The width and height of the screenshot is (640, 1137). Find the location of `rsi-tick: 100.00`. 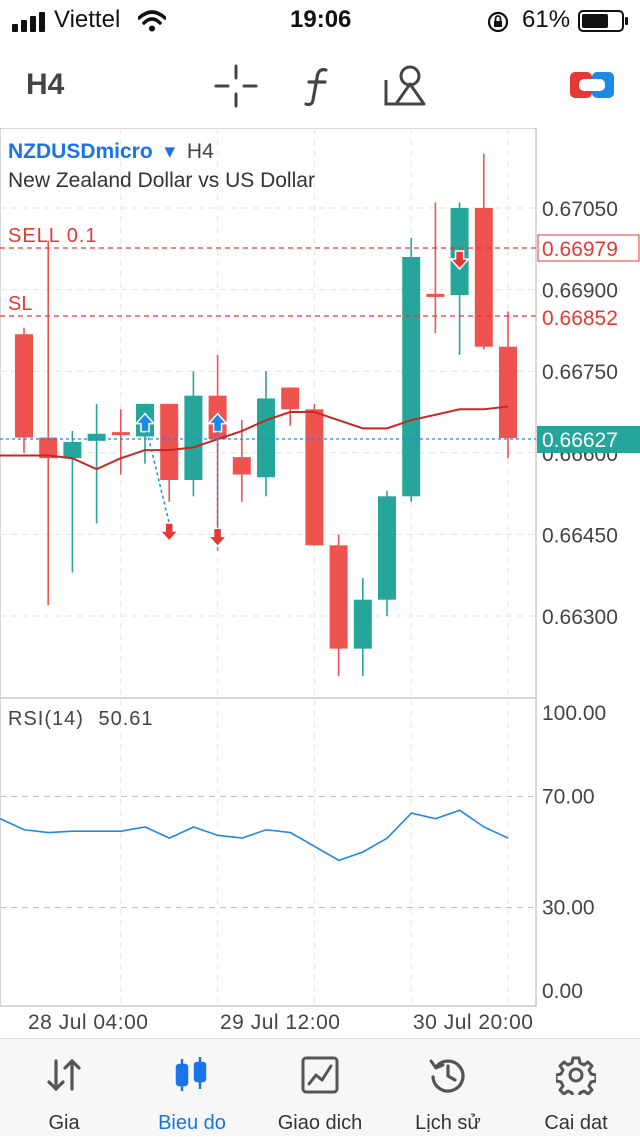

rsi-tick: 100.00 is located at coordinates (574, 713).